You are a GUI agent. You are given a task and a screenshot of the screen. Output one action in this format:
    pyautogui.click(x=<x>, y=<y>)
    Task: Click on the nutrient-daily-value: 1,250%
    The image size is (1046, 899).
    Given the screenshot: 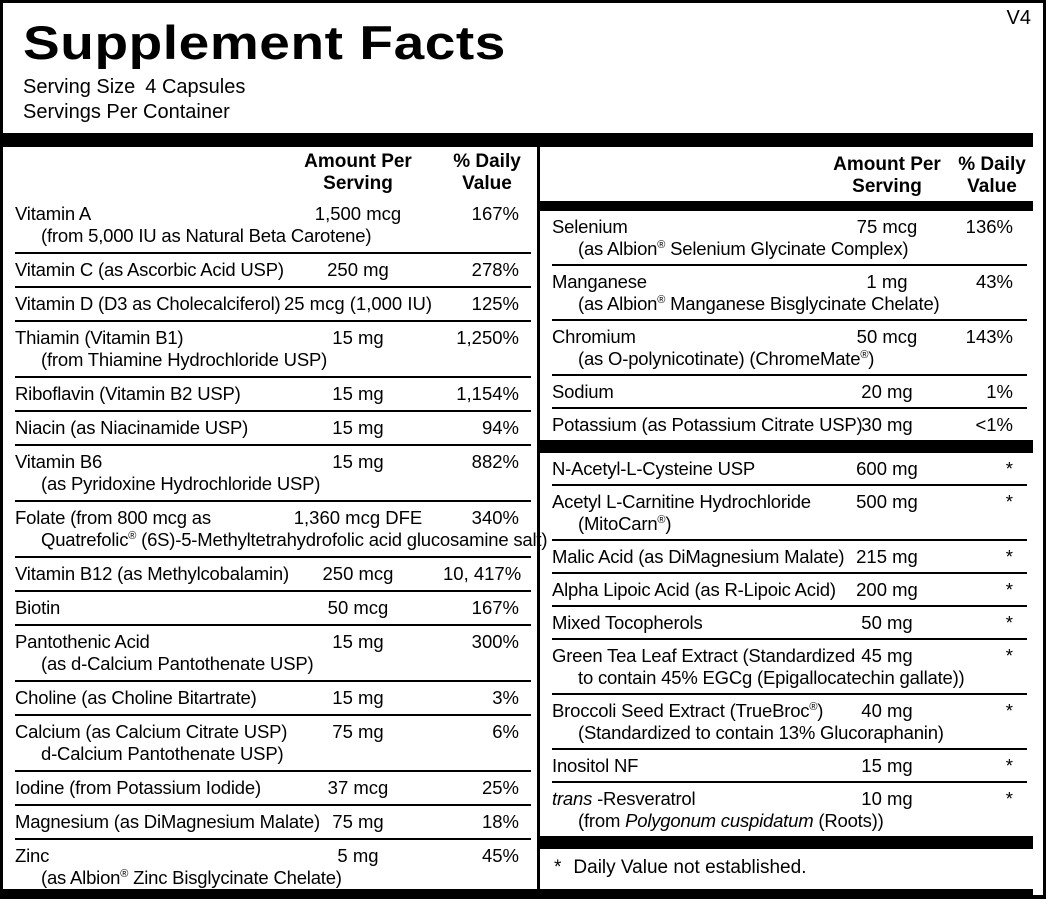 What is the action you would take?
    pyautogui.click(x=487, y=337)
    